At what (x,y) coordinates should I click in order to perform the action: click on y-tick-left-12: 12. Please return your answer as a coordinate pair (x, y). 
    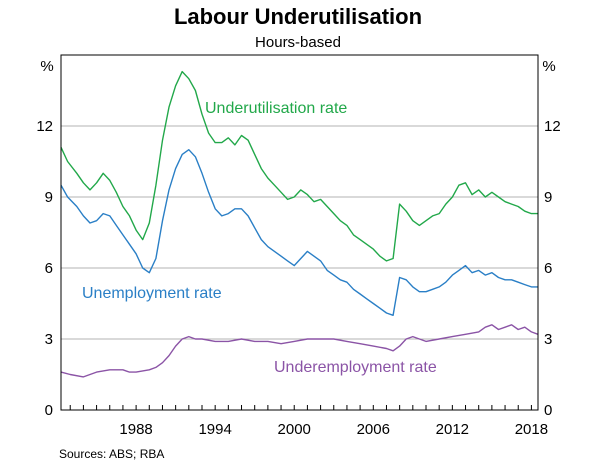
    Looking at the image, I should click on (44, 126).